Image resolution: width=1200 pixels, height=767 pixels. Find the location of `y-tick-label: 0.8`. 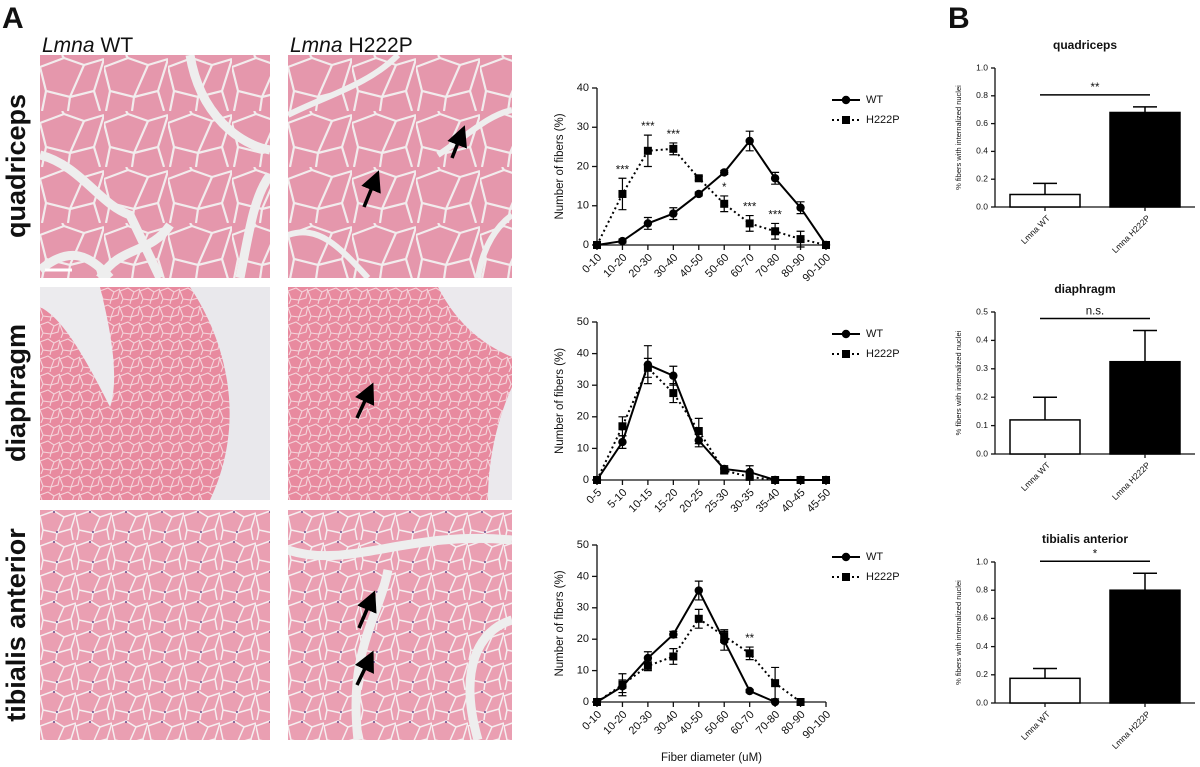

y-tick-label: 0.8 is located at coordinates (982, 95).